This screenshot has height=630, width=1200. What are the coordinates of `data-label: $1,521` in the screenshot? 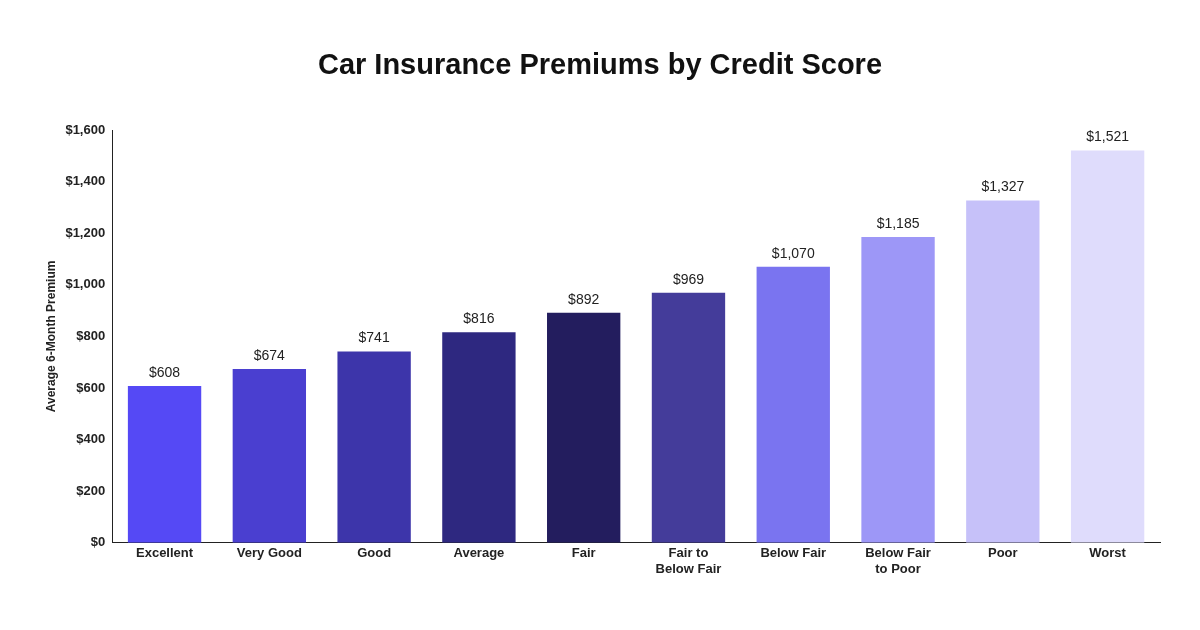 It's located at (1108, 136).